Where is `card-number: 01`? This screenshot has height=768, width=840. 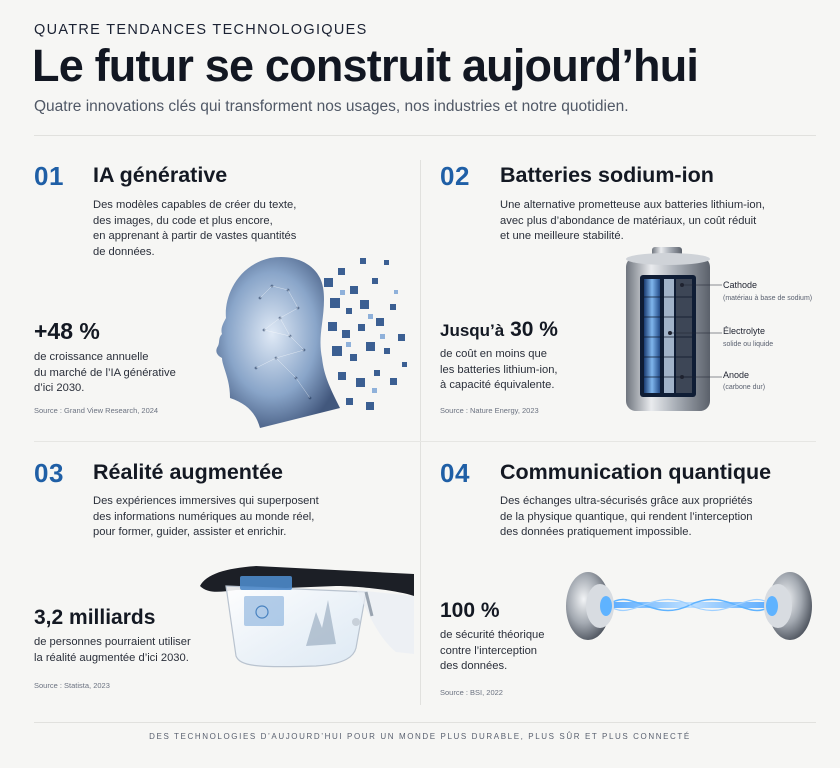 card-number: 01 is located at coordinates (49, 176).